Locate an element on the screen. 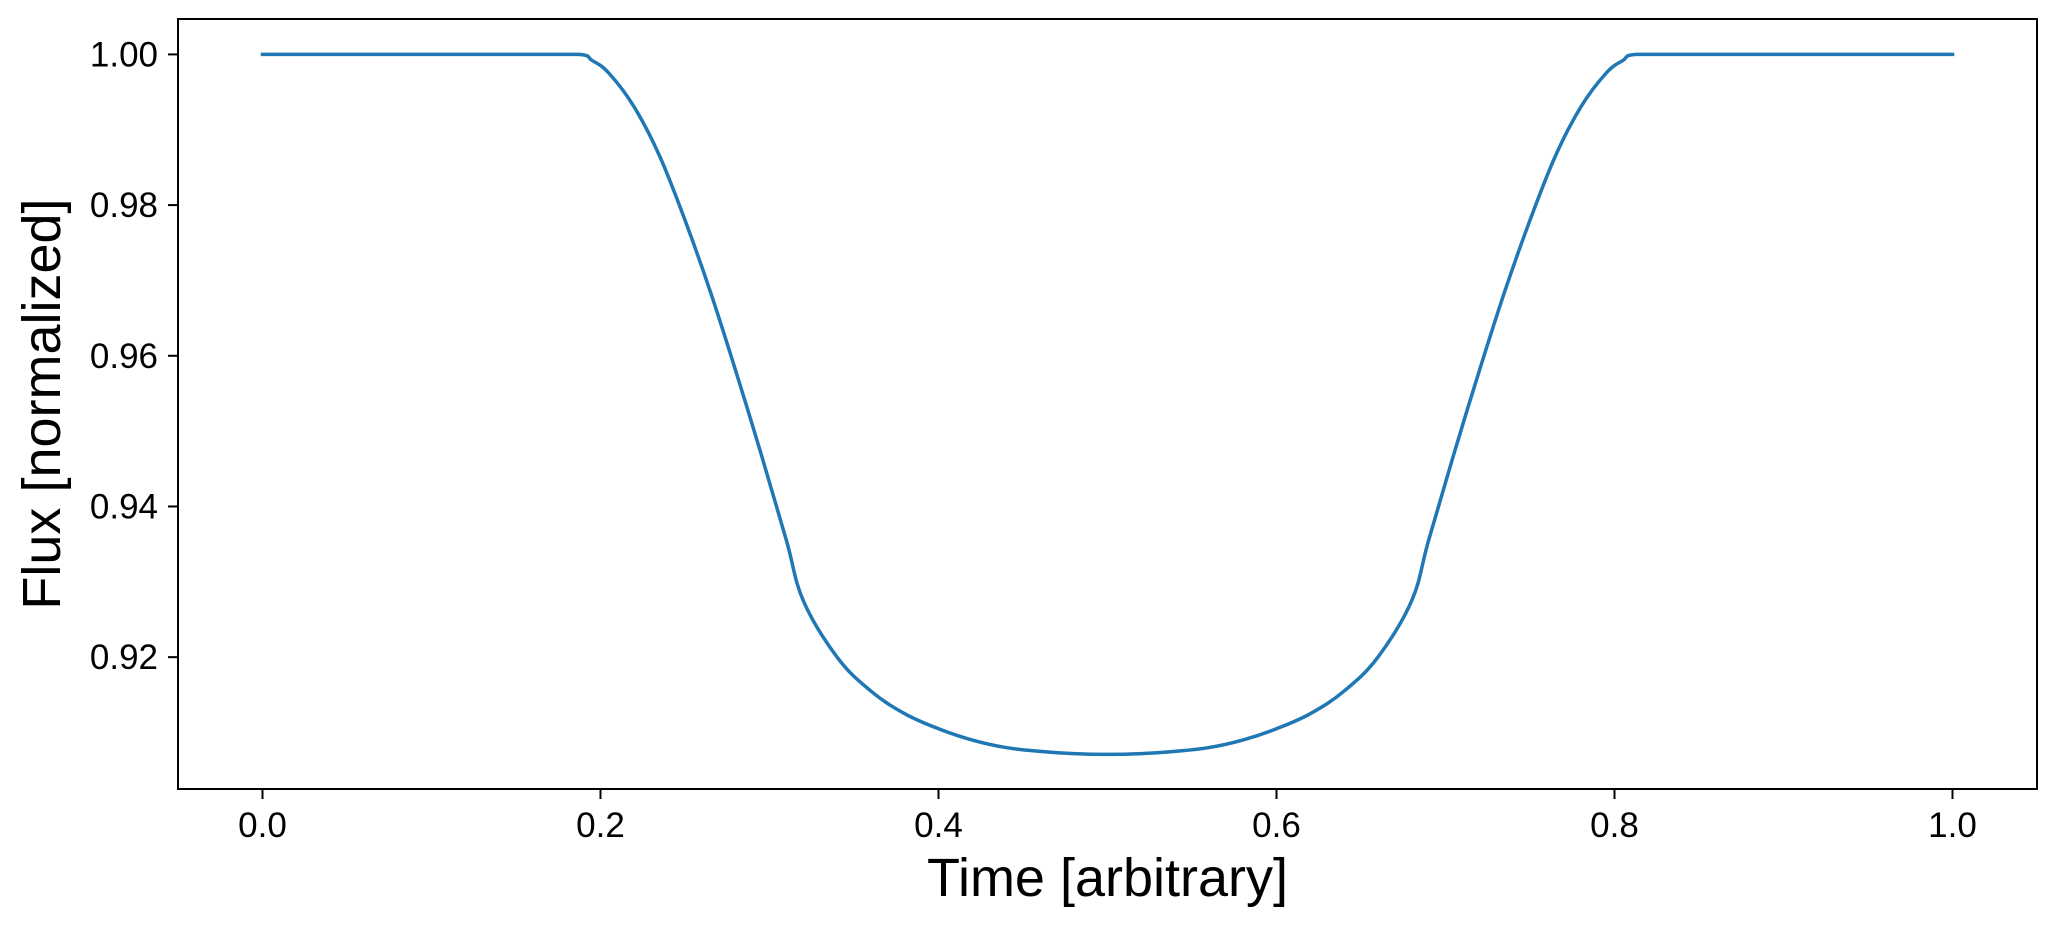 This screenshot has height=928, width=2058. x-tick-label: 0.4 is located at coordinates (938, 825).